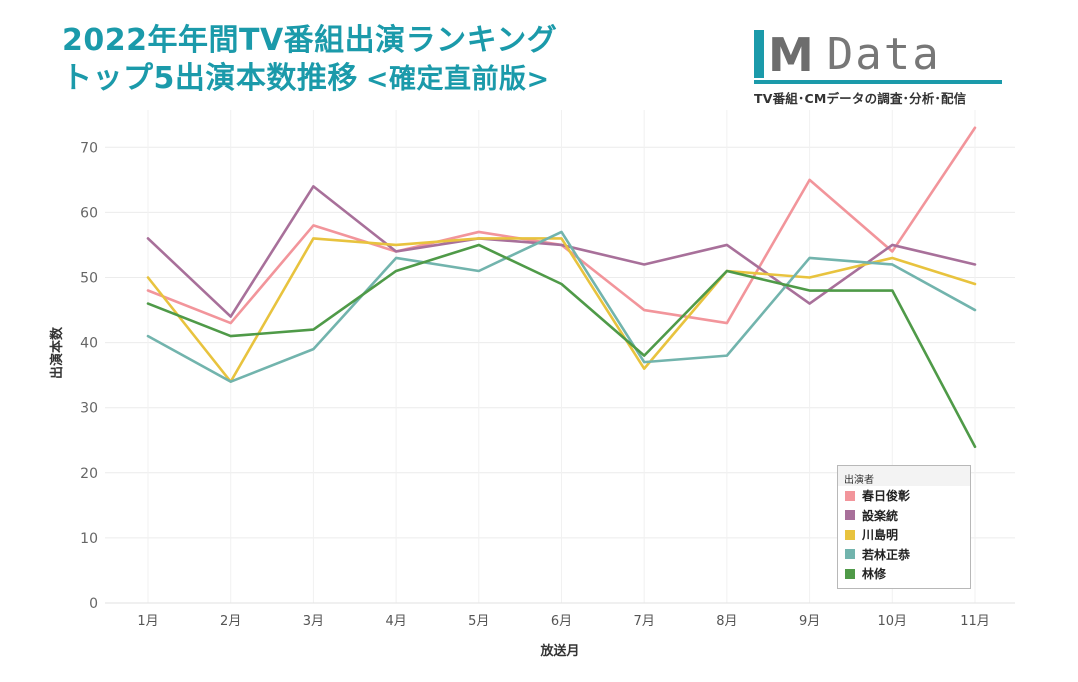 Image resolution: width=1078 pixels, height=682 pixels. I want to click on title-line-2-suffix: <確定直前版>, so click(457, 79).